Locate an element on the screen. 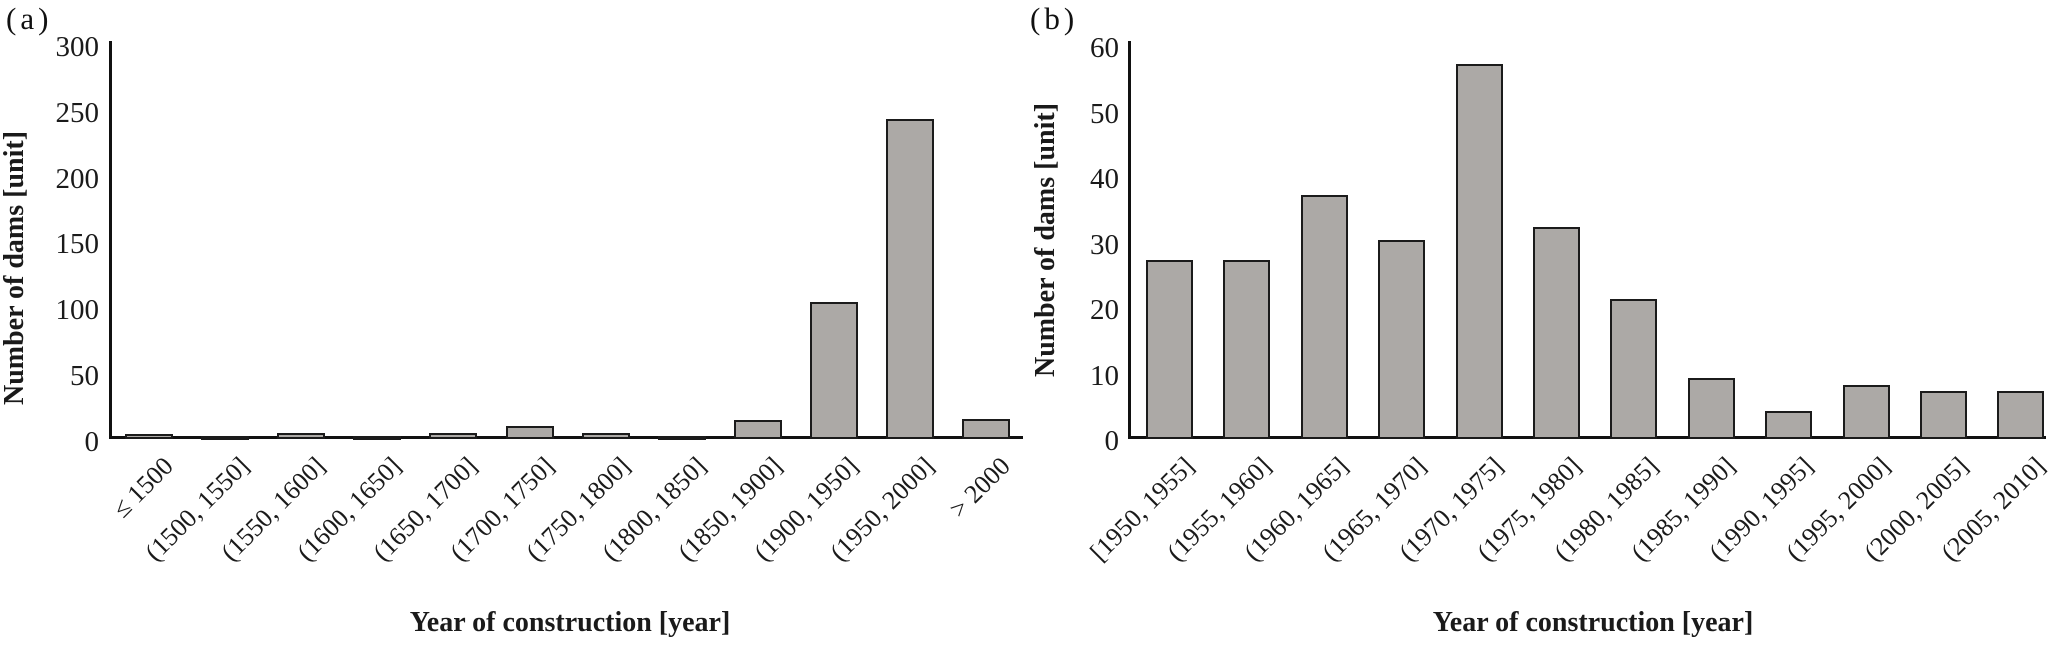  panel-b-x-axis-line is located at coordinates (1587, 437).